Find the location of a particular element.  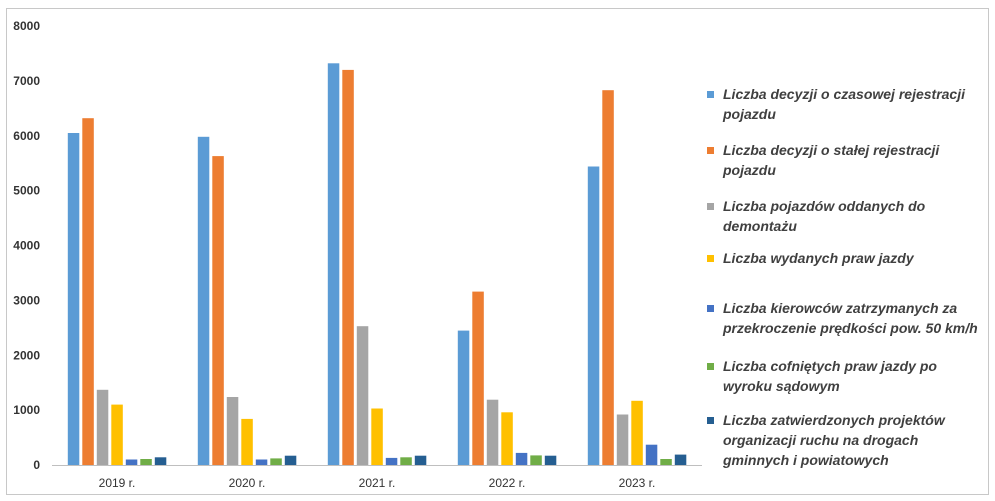

y-tick-label: 1000 is located at coordinates (26, 410).